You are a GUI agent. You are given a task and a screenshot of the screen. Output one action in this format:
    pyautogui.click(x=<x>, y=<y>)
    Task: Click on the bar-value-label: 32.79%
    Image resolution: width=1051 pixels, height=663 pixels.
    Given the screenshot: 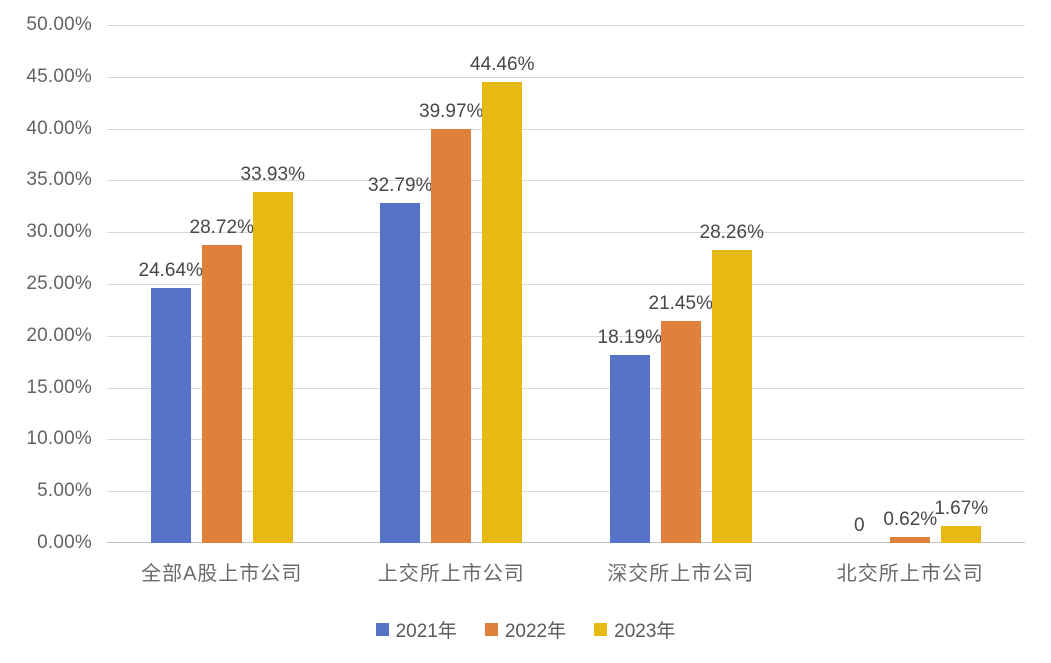 What is the action you would take?
    pyautogui.click(x=400, y=186)
    